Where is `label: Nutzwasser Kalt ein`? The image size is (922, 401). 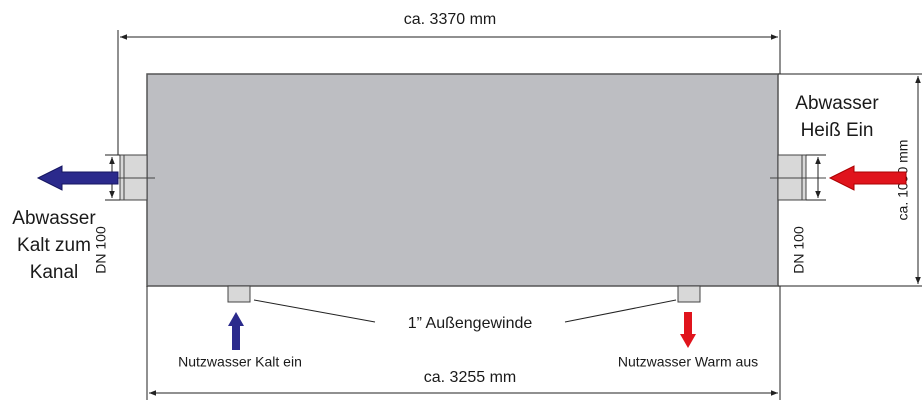
label: Nutzwasser Kalt ein is located at coordinates (240, 362).